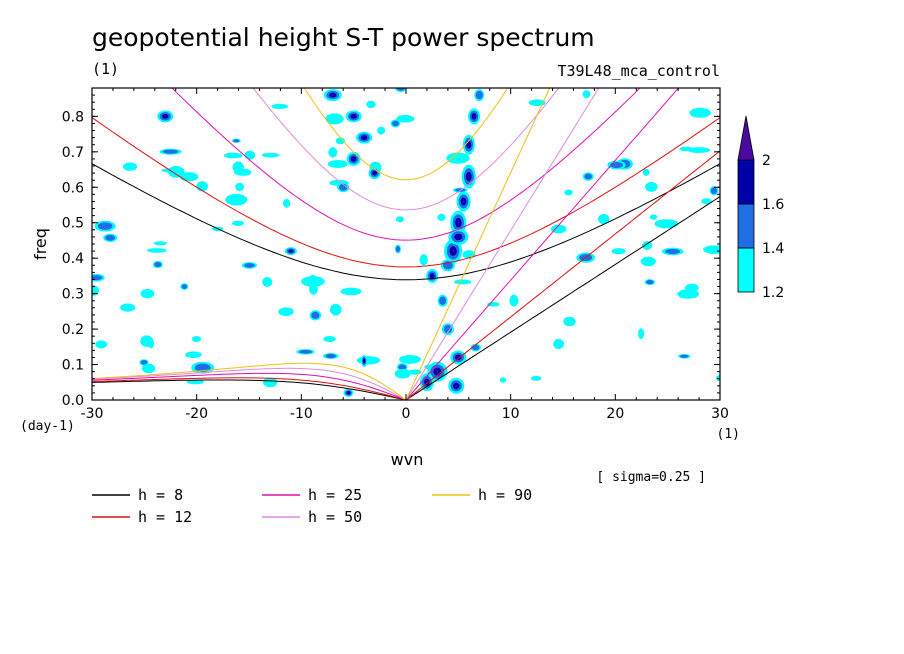 This screenshot has height=654, width=904. I want to click on x-axis-label: wvn, so click(407, 459).